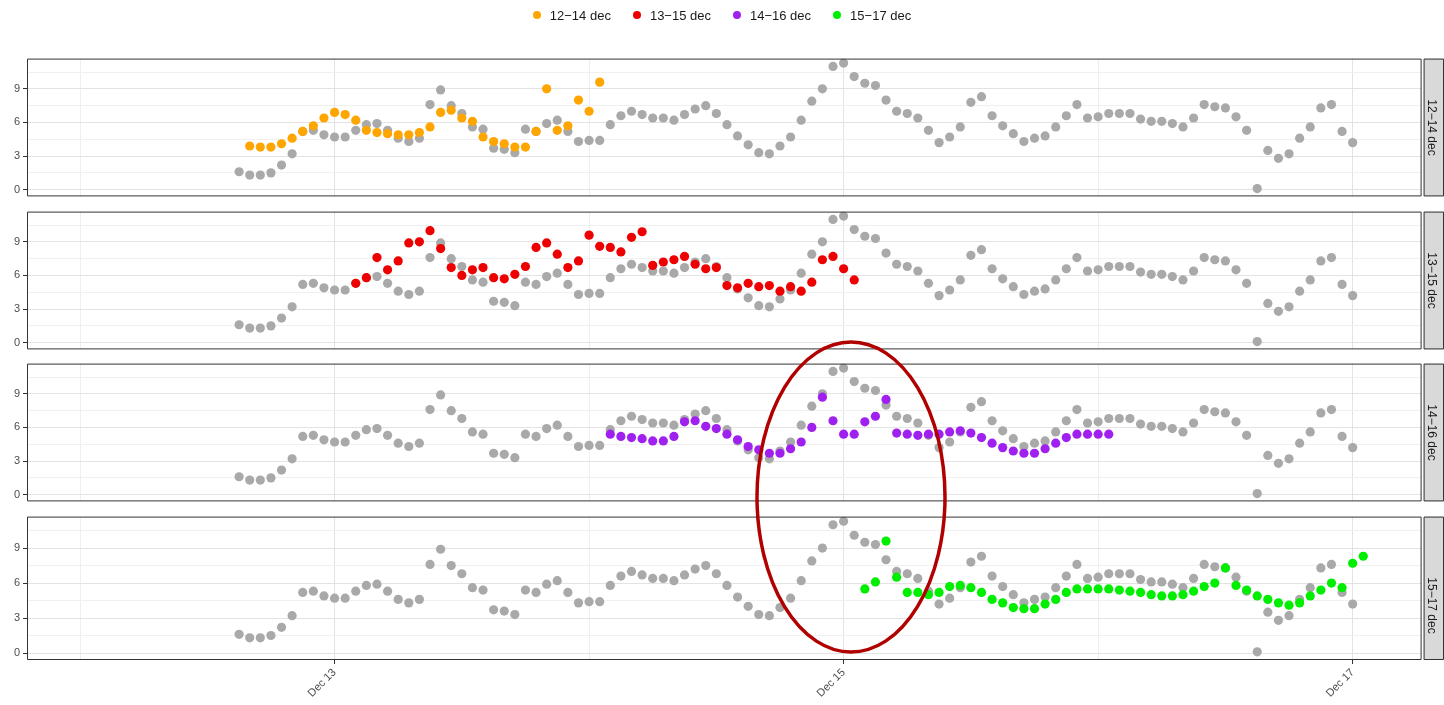  Describe the element at coordinates (1432, 432) in the screenshot. I see `text: 14−16 dec` at that location.